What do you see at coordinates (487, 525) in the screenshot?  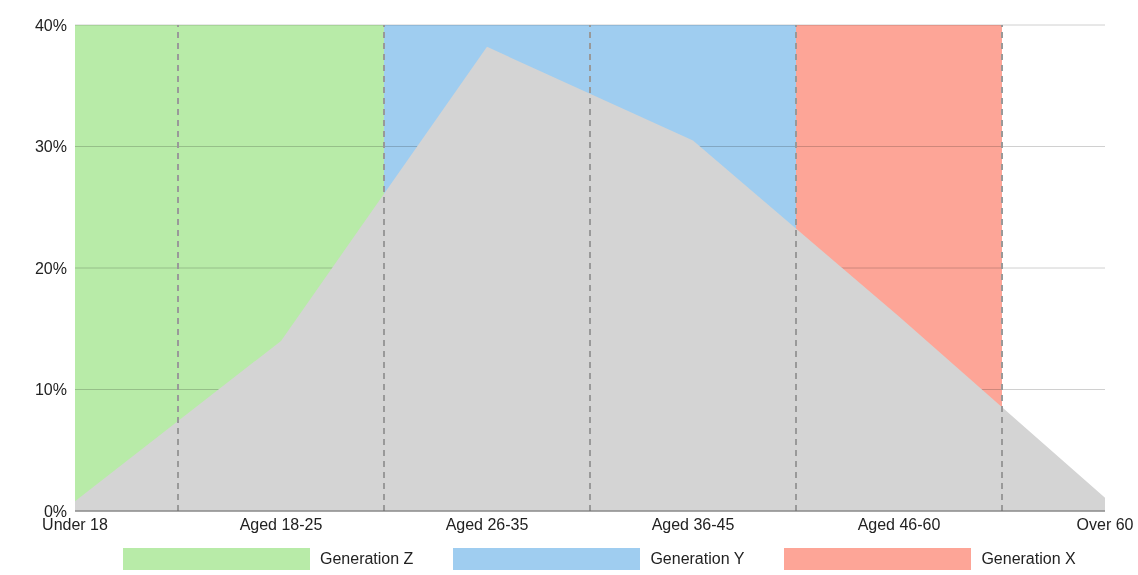 I see `x-tick-label: Aged 26-35` at bounding box center [487, 525].